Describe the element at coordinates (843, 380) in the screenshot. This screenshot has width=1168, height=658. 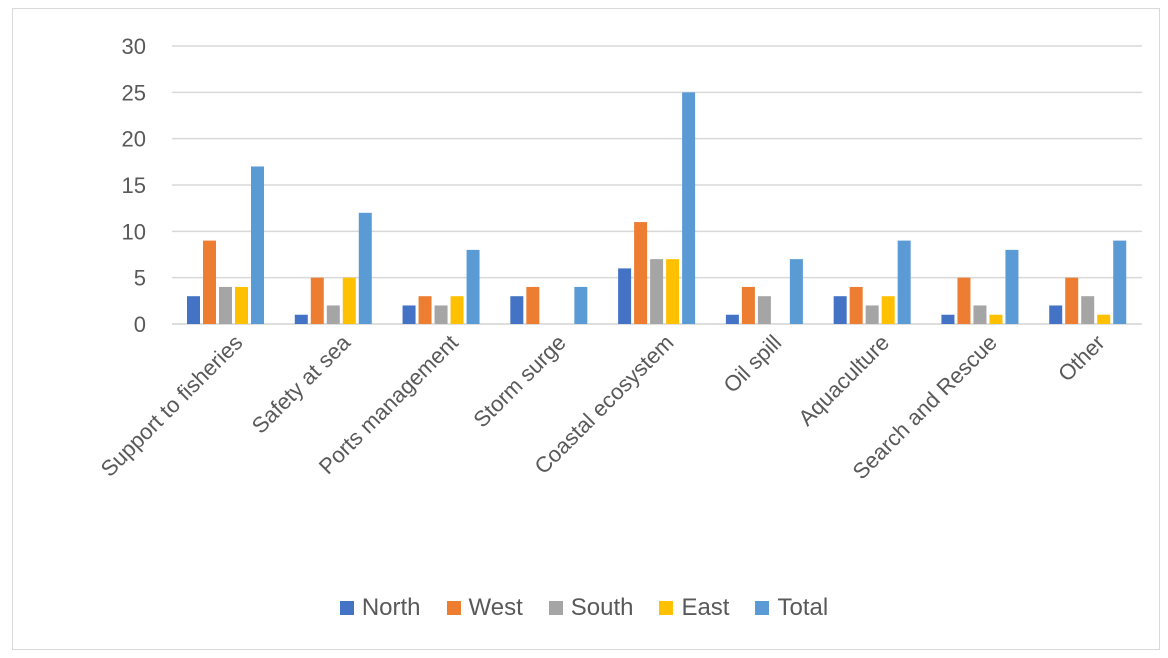
I see `x-tick-label: Aquaculture` at that location.